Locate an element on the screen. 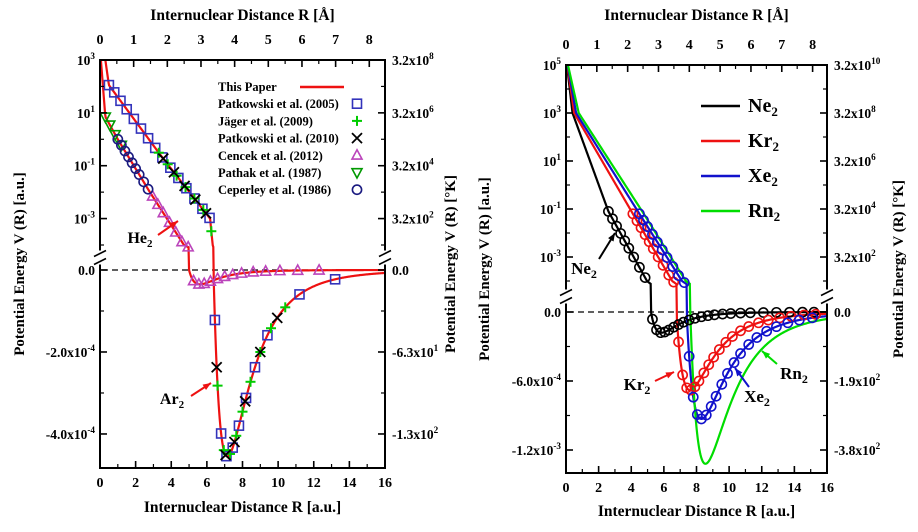  annotation-Xe: Xe2 is located at coordinates (752, 388).